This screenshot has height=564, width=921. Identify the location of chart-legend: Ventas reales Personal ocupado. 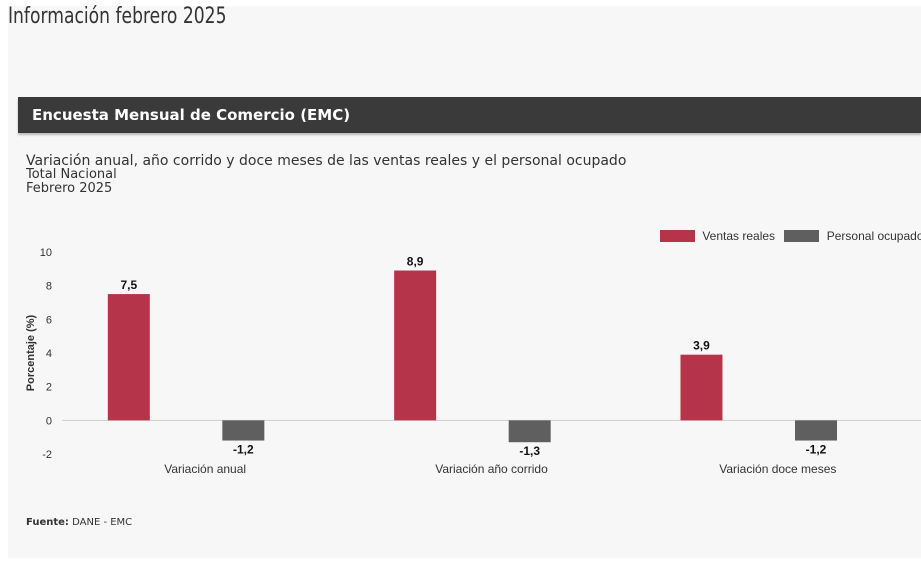
(790, 236).